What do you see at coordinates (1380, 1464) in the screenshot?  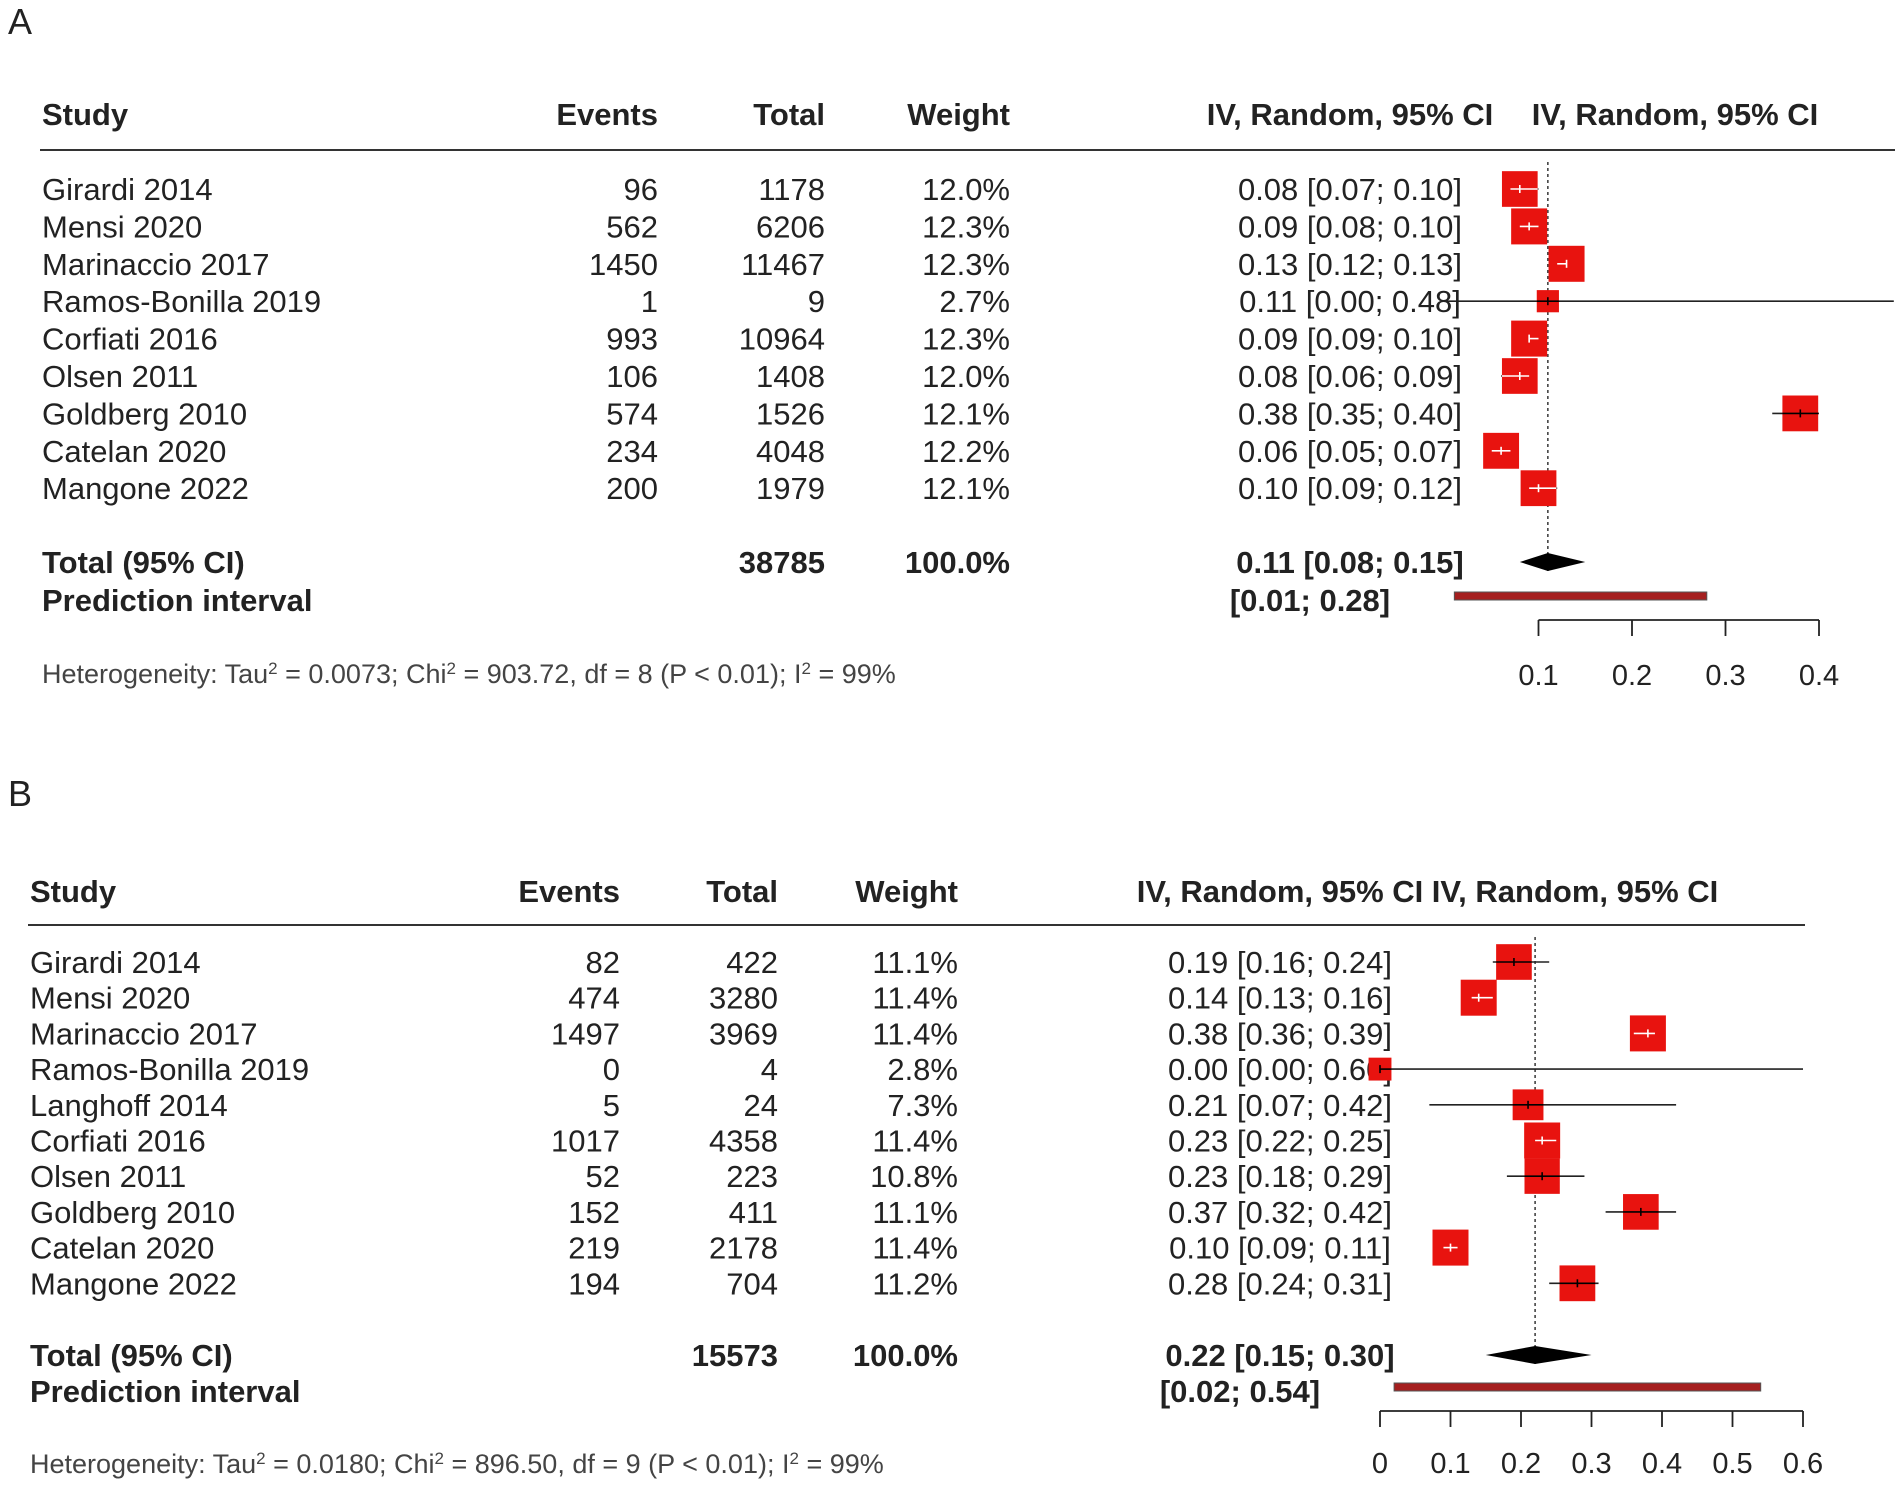 I see `x-axis-tick-label: 0` at bounding box center [1380, 1464].